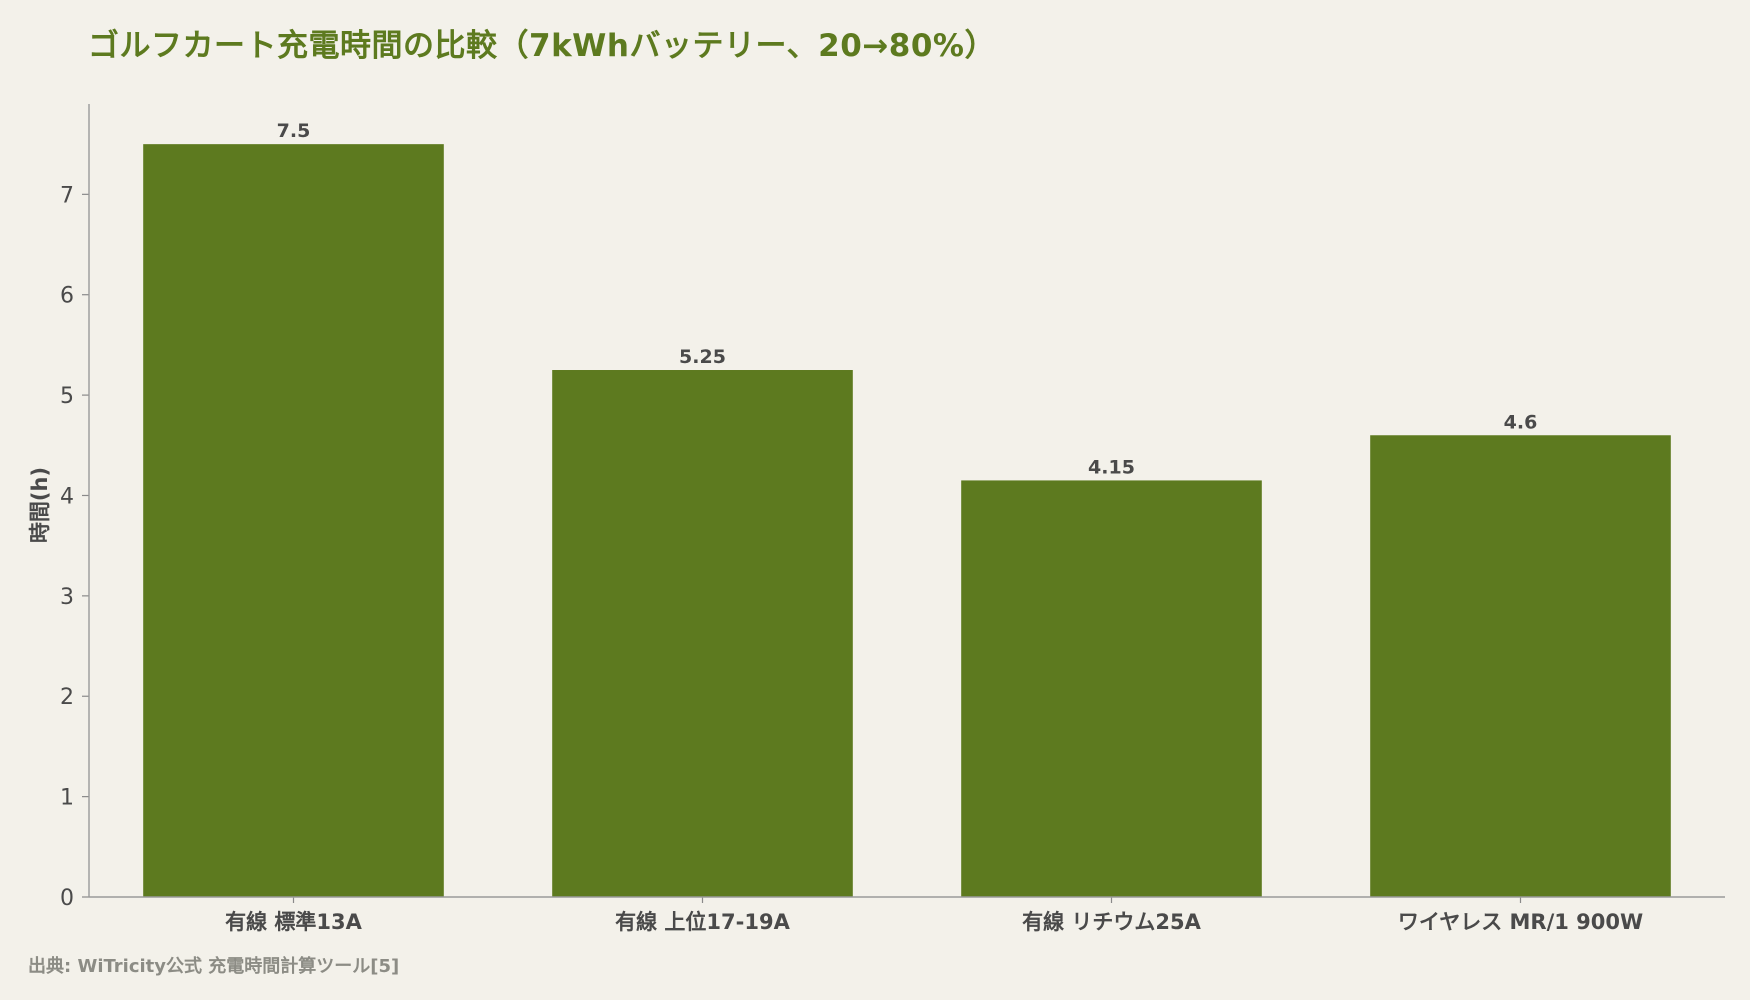 This screenshot has width=1750, height=1000. What do you see at coordinates (702, 922) in the screenshot?
I see `x-tick-label: 有線 上位17-19A` at bounding box center [702, 922].